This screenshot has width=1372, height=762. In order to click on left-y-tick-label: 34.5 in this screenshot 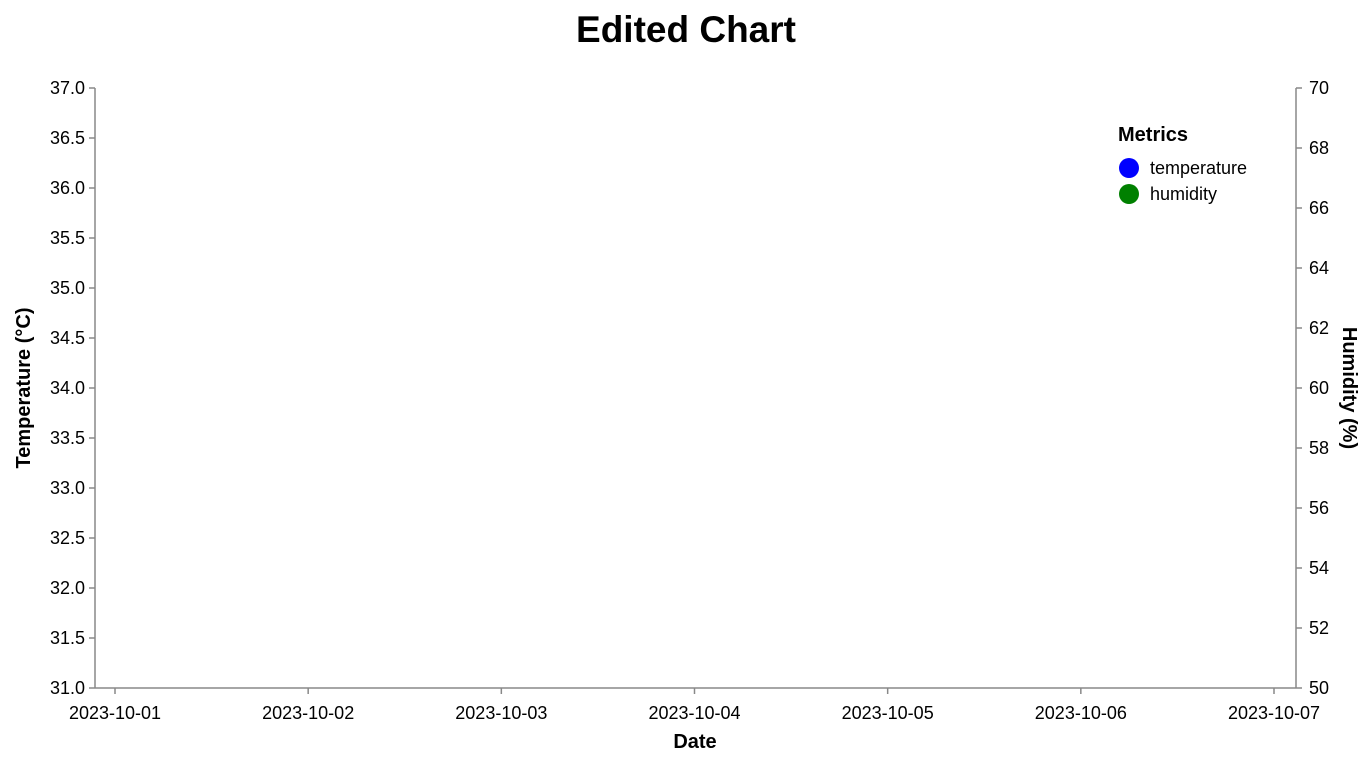, I will do `click(67, 338)`.